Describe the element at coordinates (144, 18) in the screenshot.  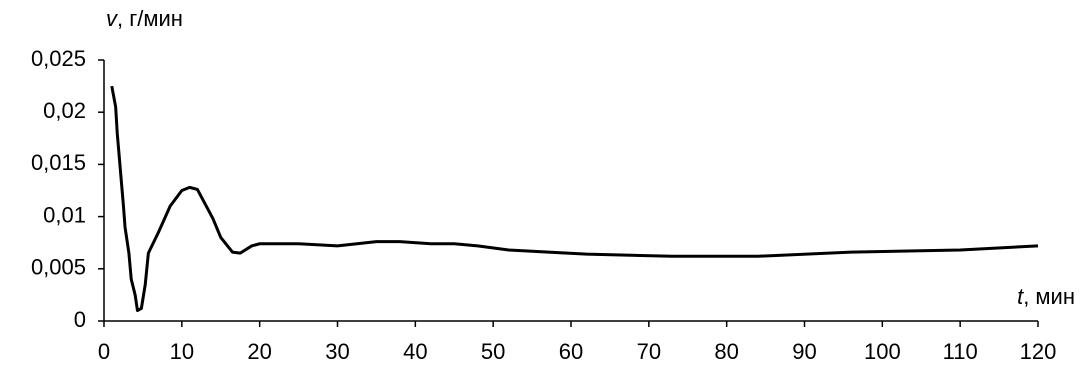
I see `y-axis-label: v, г/мин` at that location.